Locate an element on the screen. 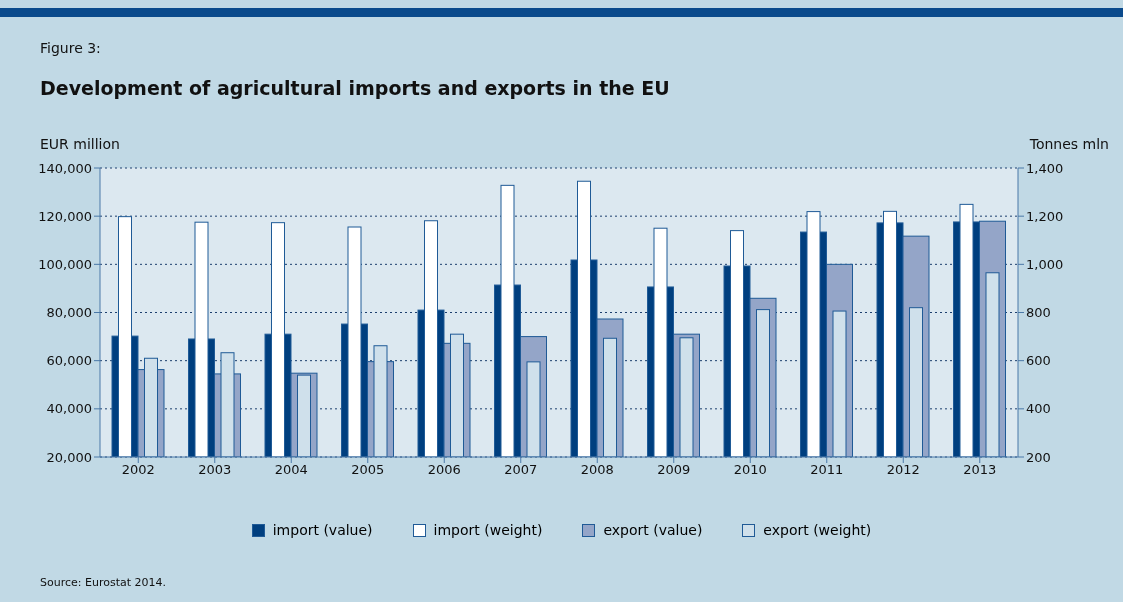 The width and height of the screenshot is (1123, 602). x-tick-label: 2012 is located at coordinates (903, 470).